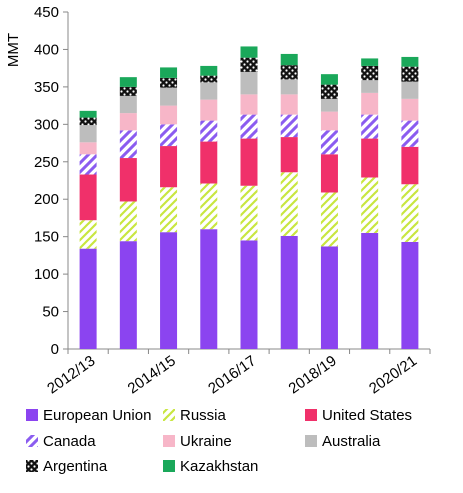  I want to click on y-tick-label: 100, so click(46, 274).